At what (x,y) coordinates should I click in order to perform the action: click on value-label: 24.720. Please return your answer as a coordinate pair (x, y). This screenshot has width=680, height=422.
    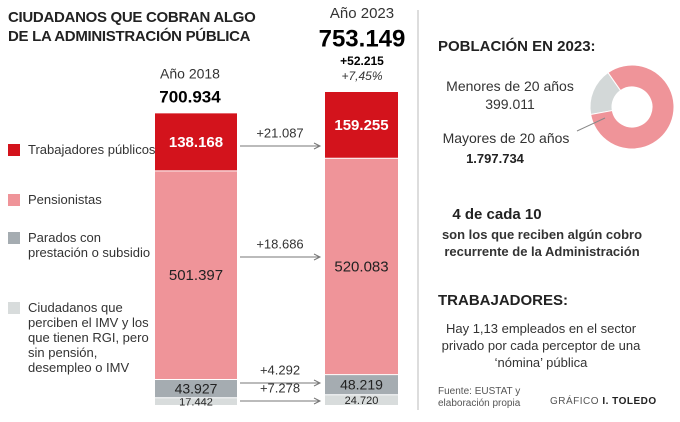
    Looking at the image, I should click on (362, 401).